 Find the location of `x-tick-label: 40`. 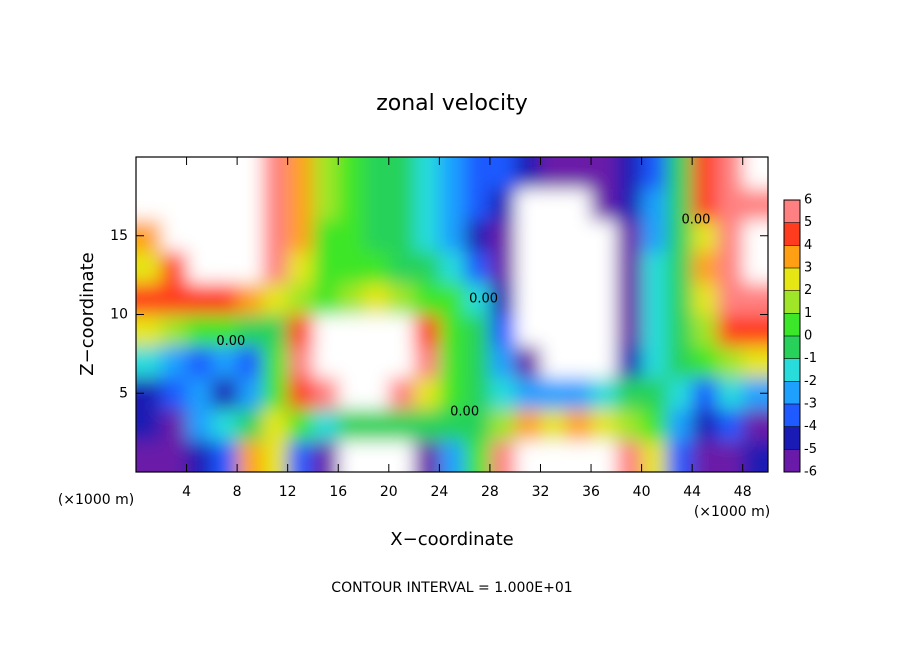

x-tick-label: 40 is located at coordinates (642, 492).